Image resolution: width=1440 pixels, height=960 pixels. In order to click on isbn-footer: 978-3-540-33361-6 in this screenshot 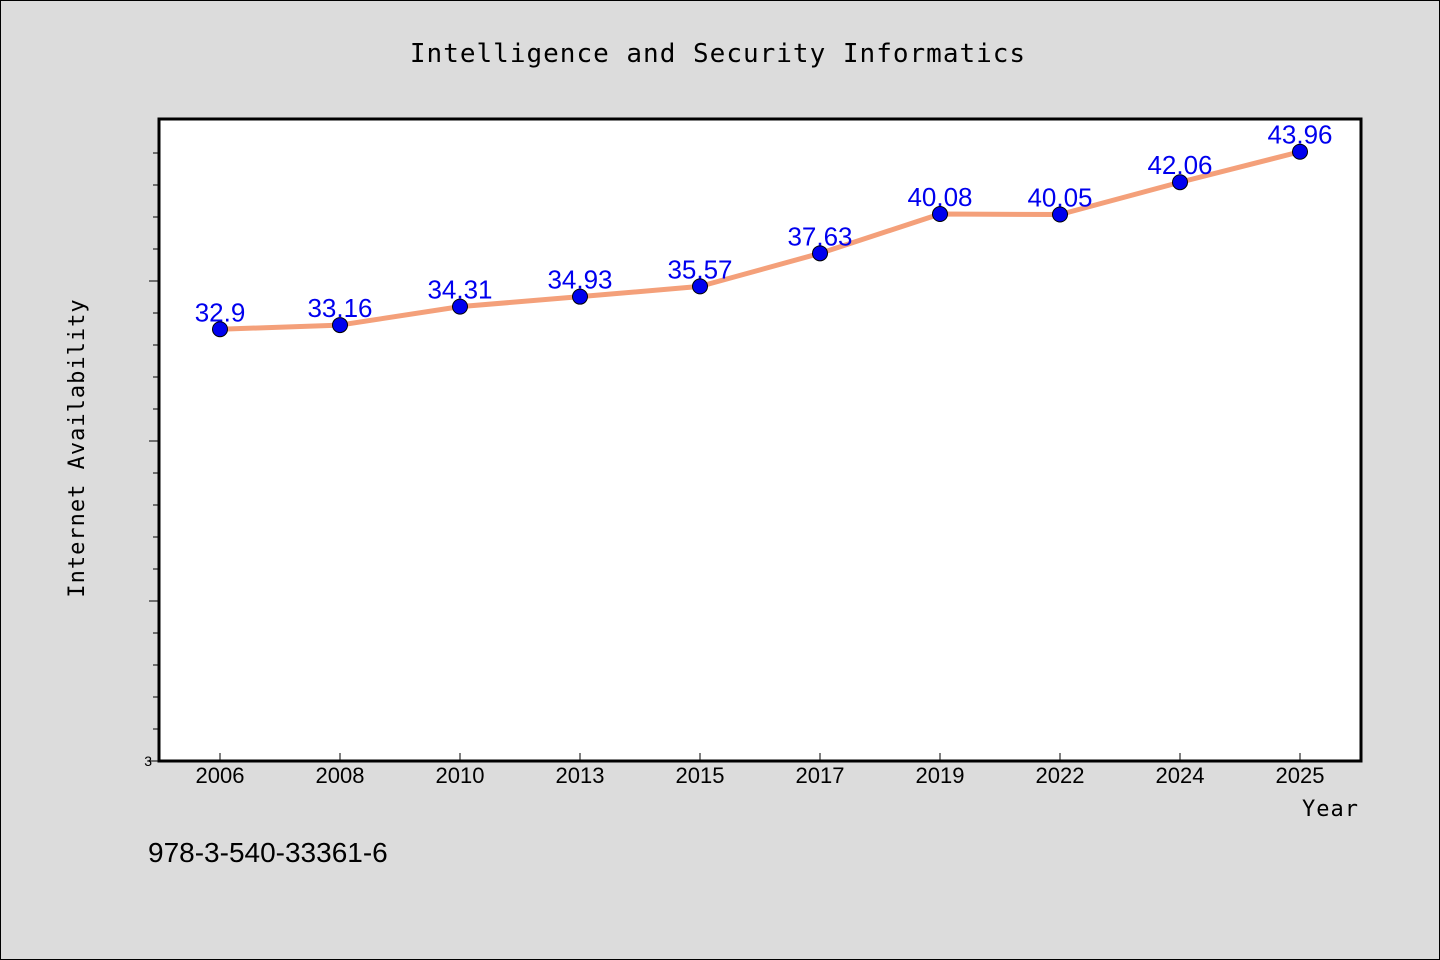, I will do `click(268, 852)`.